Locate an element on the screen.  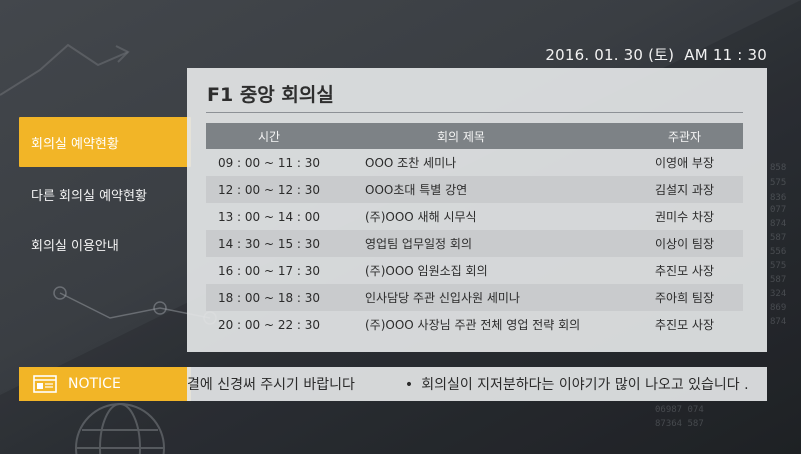
cell-host: 주아희 팀장 is located at coordinates (684, 298).